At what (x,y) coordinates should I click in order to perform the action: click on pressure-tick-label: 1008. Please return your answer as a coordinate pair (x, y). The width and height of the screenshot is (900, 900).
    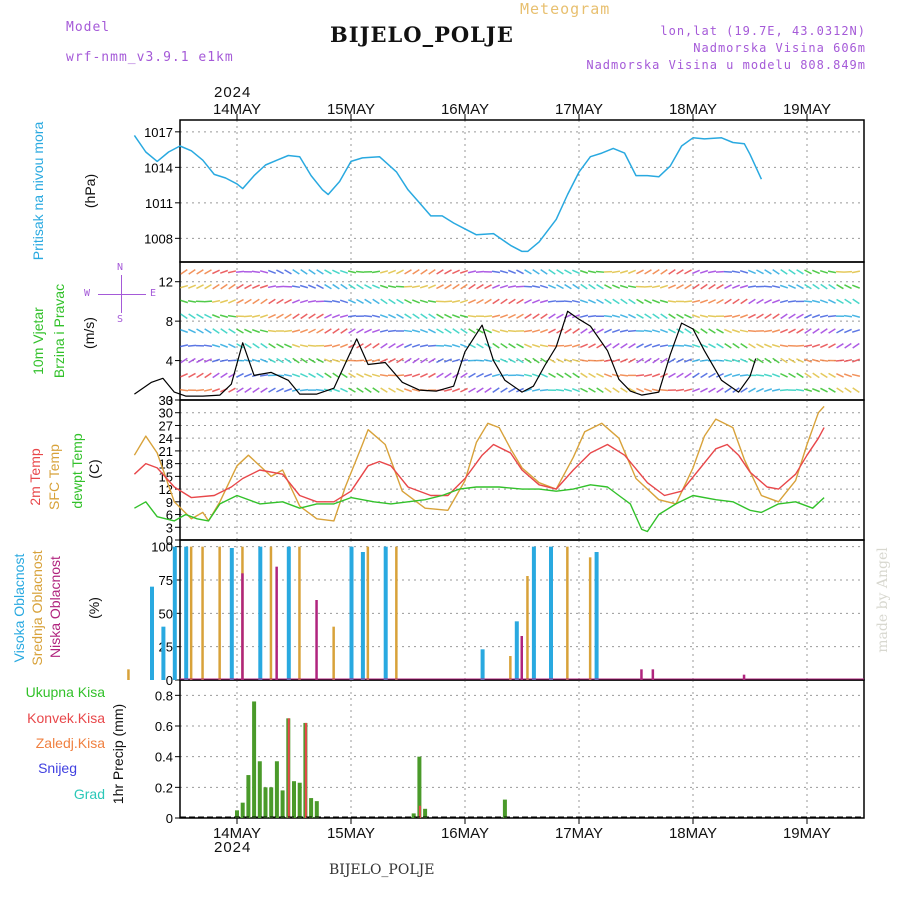
    Looking at the image, I should click on (158, 238).